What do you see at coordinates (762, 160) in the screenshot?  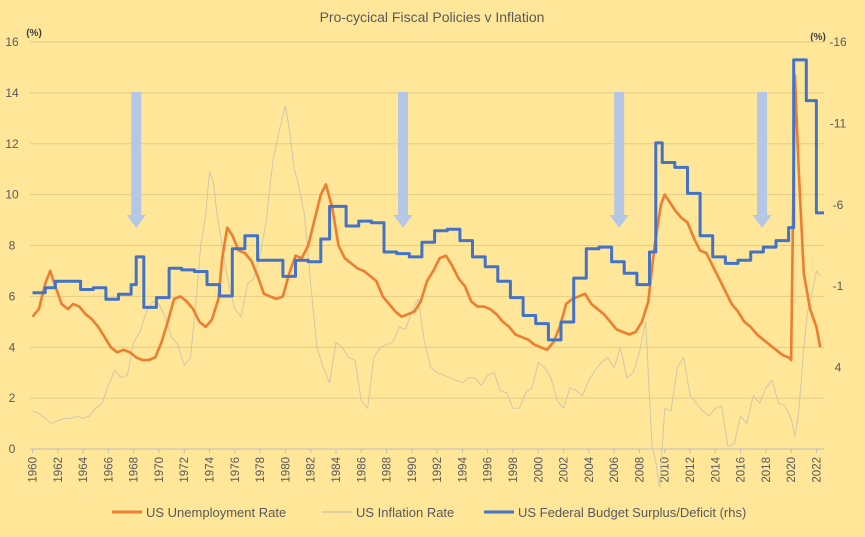 I see `down-arrow-icon` at bounding box center [762, 160].